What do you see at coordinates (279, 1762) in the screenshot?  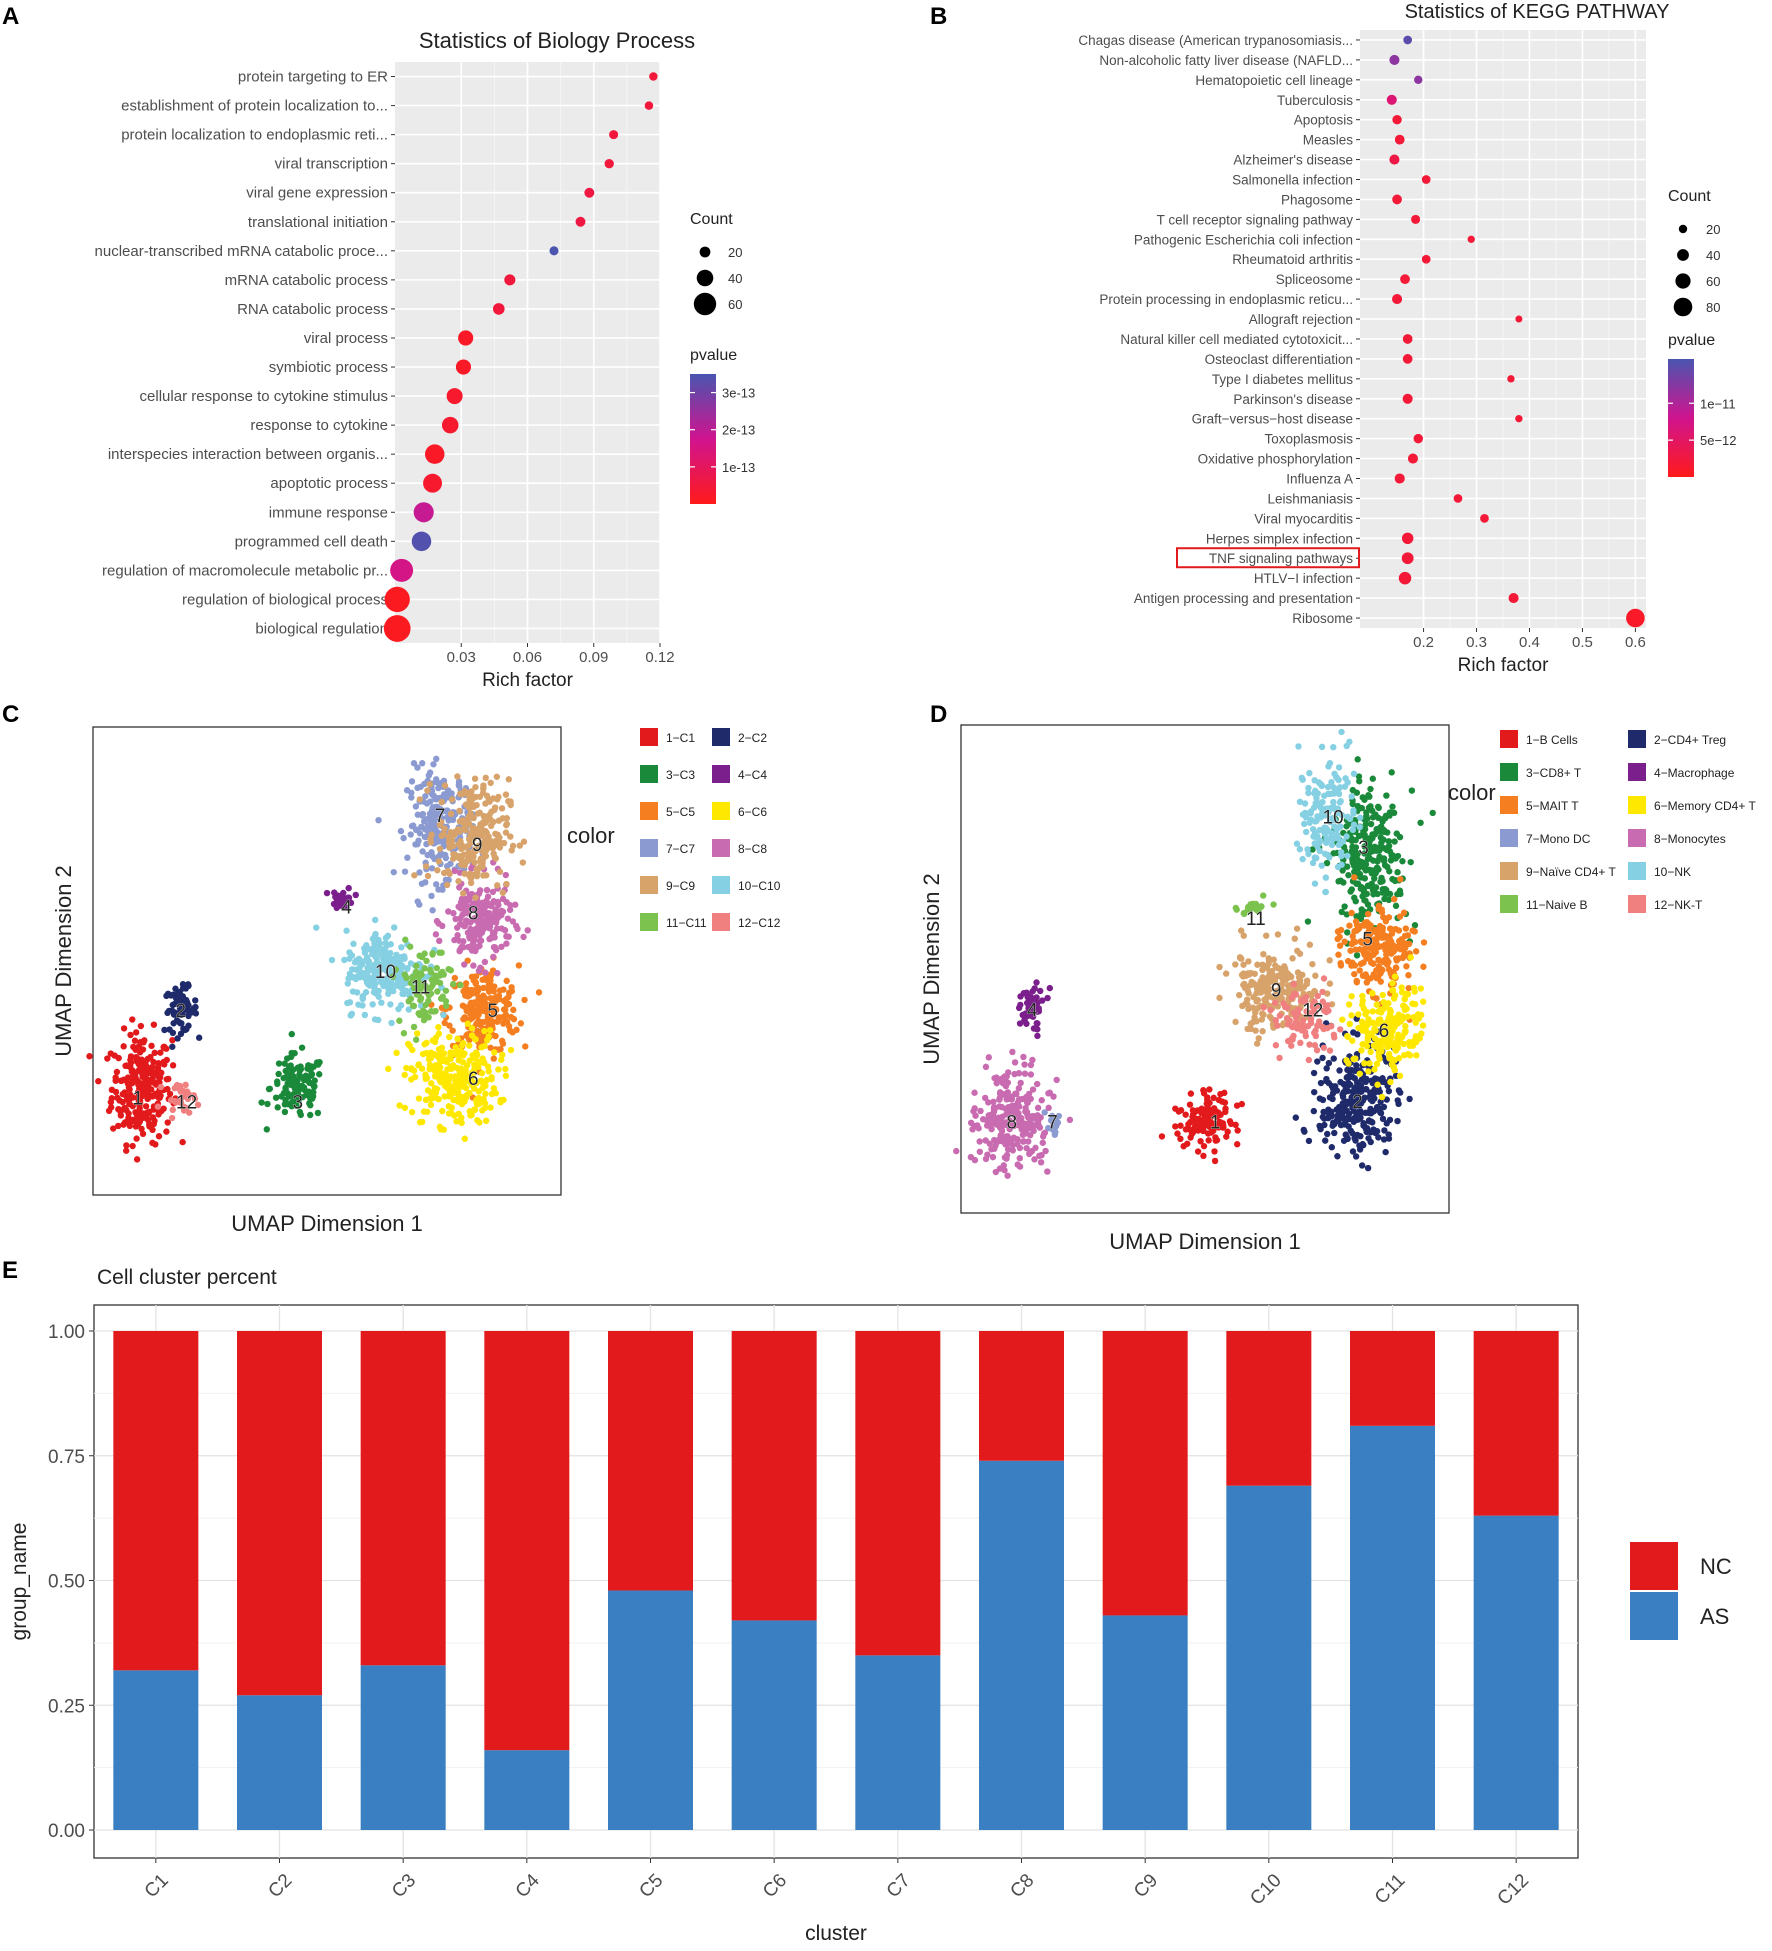 I see `bar-as-c2` at bounding box center [279, 1762].